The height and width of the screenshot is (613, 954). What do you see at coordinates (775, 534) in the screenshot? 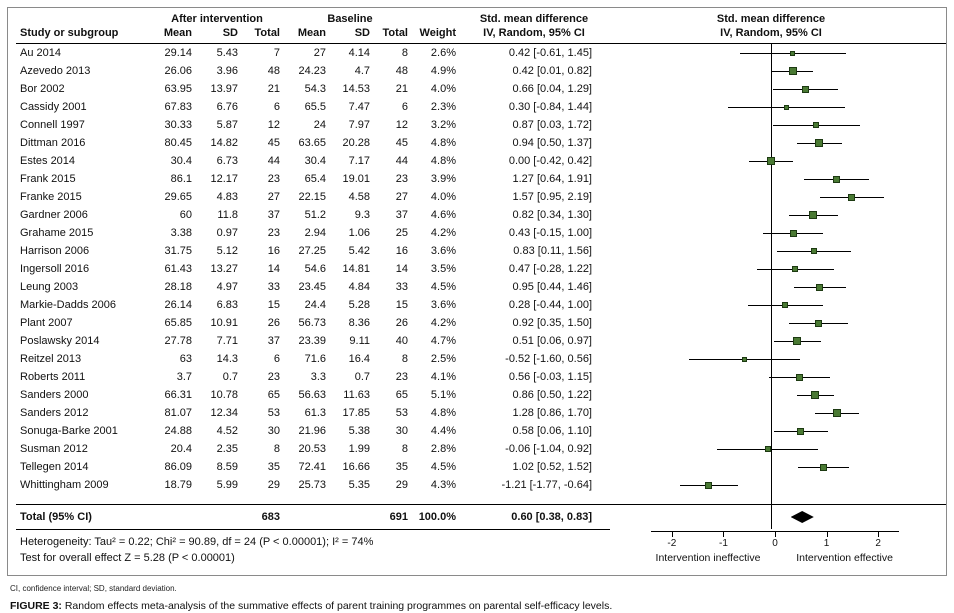
I see `axis-tick` at bounding box center [775, 534].